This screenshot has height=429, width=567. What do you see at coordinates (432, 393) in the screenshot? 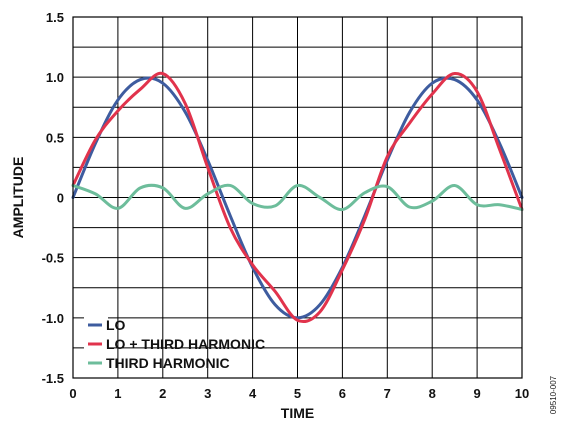
I see `x-tick-label: 8` at bounding box center [432, 393].